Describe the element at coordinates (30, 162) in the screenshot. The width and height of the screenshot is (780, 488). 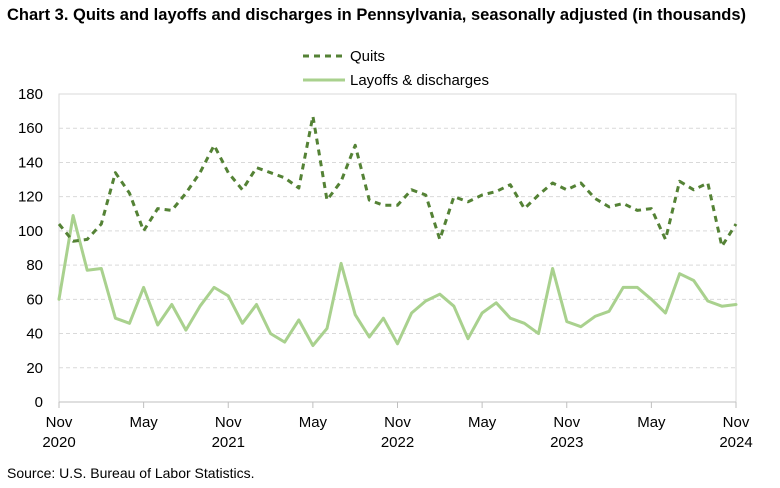
I see `y-tick-label: 140` at that location.